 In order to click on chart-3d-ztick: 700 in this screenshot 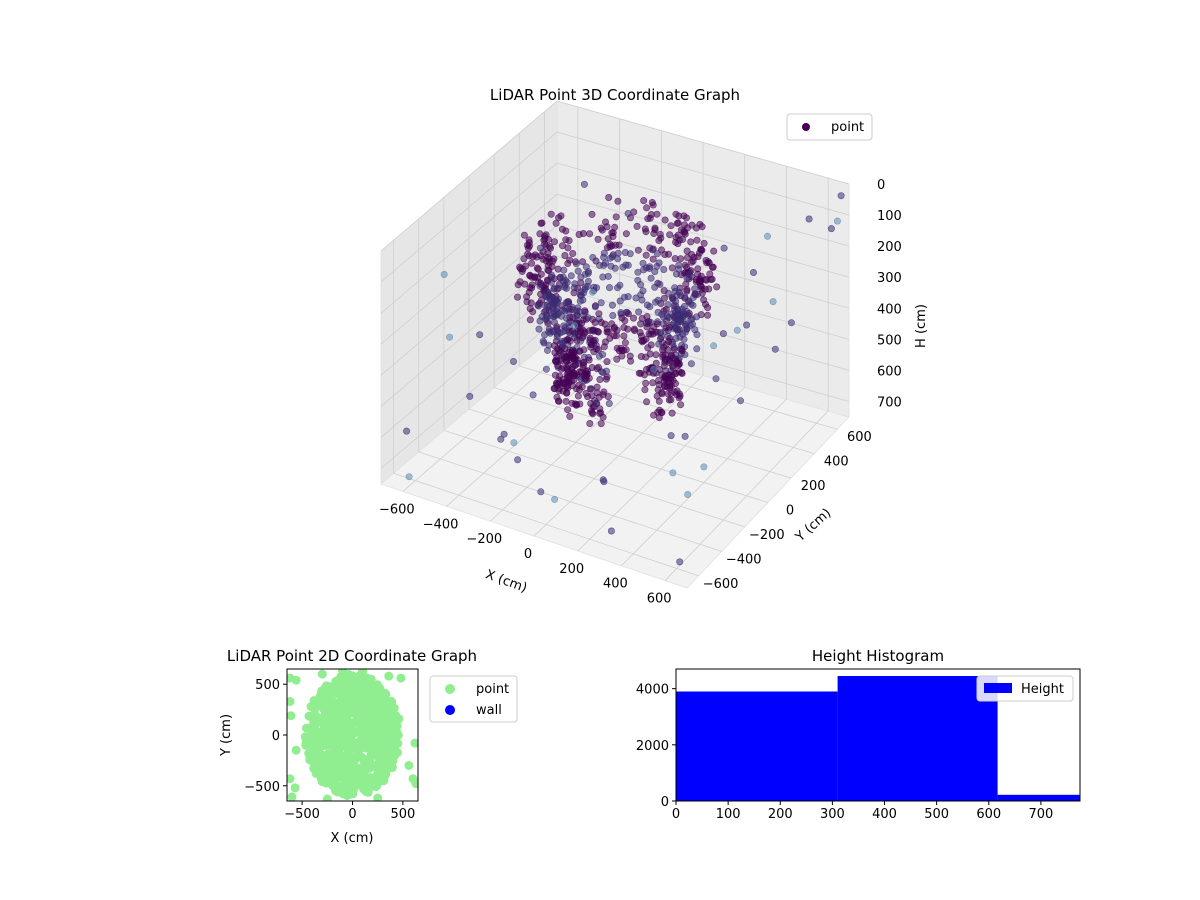, I will do `click(889, 402)`.